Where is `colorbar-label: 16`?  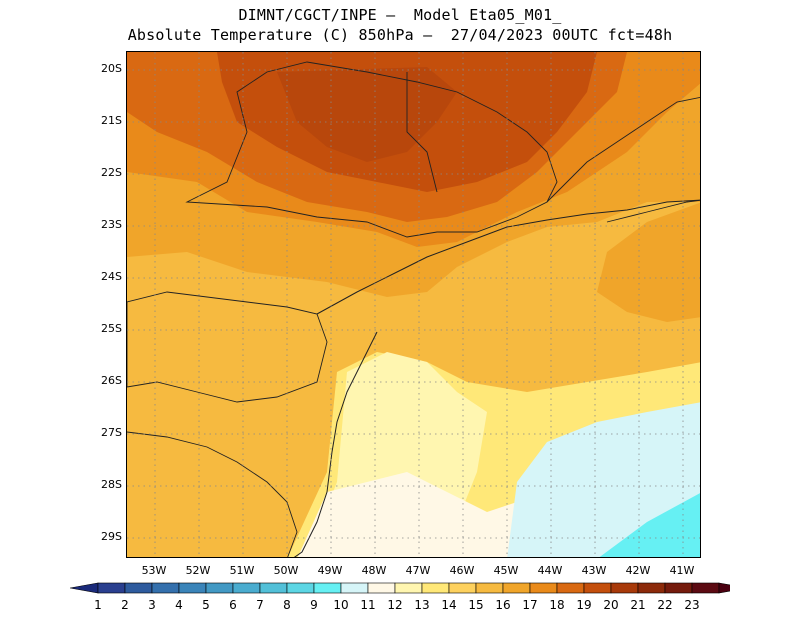
colorbar-label: 16 is located at coordinates (503, 605).